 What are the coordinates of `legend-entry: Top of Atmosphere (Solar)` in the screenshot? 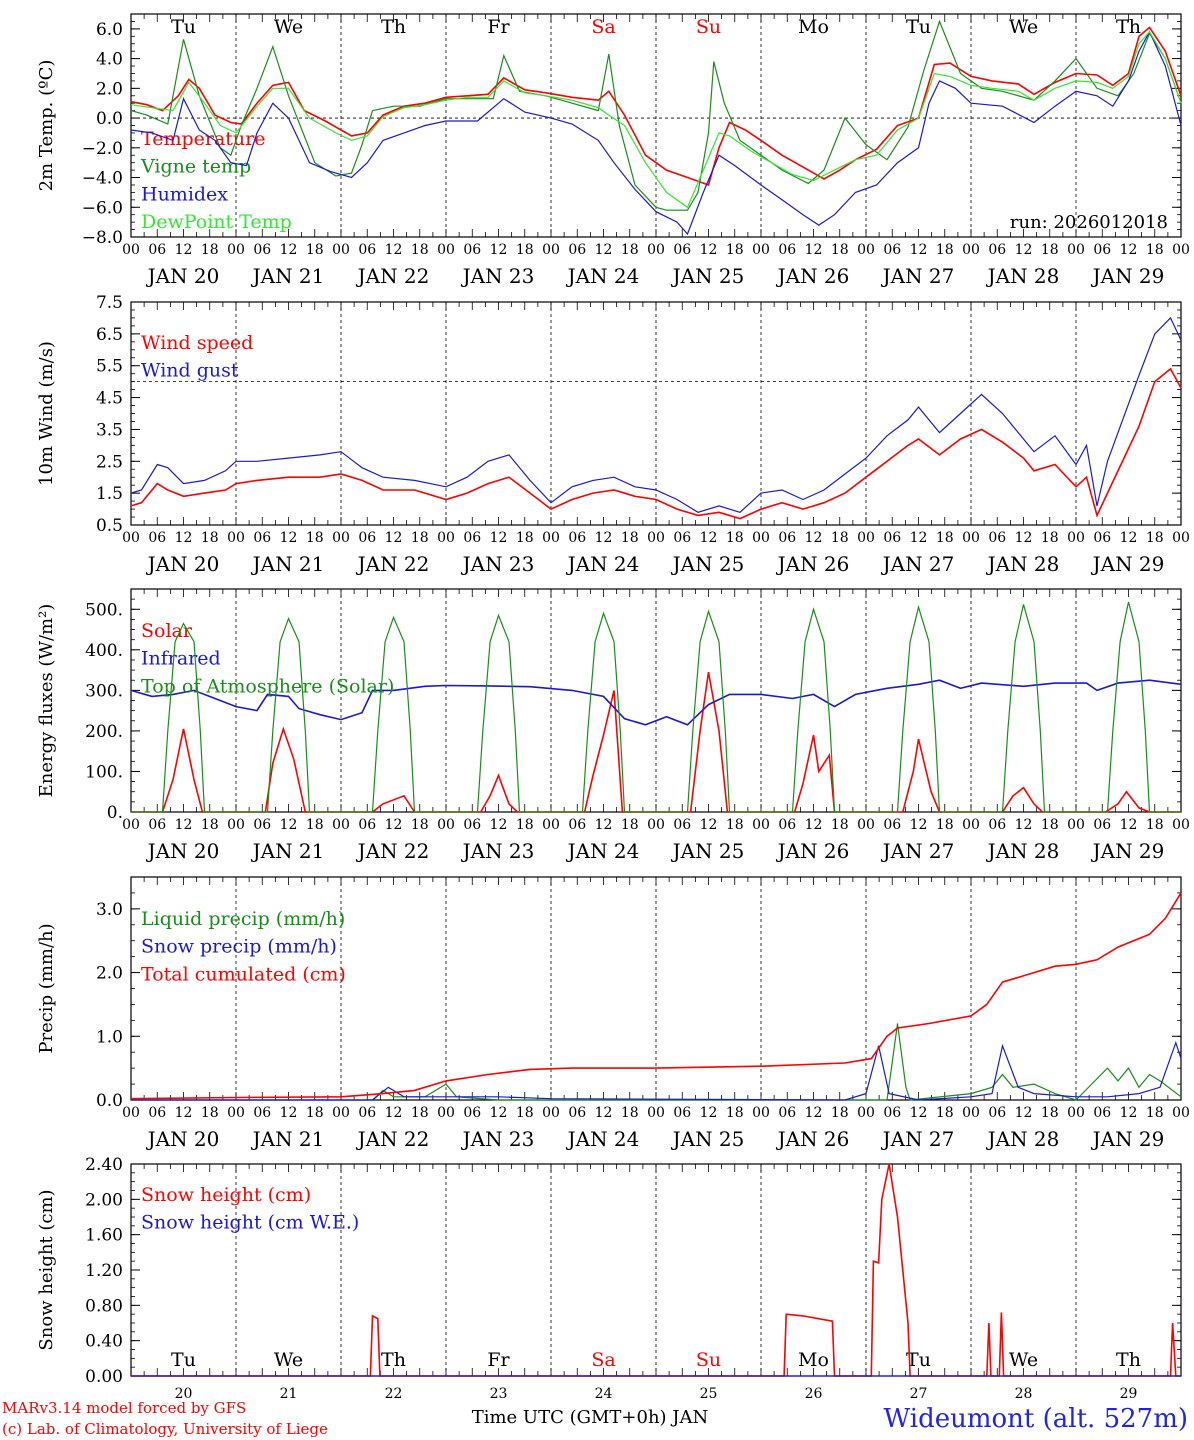 It's located at (267, 686).